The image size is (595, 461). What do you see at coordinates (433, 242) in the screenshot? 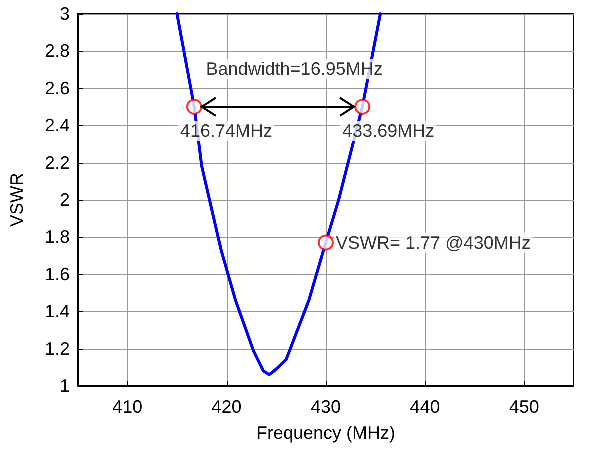
I see `annotation: VSWR= 1.77 @430MHz` at bounding box center [433, 242].